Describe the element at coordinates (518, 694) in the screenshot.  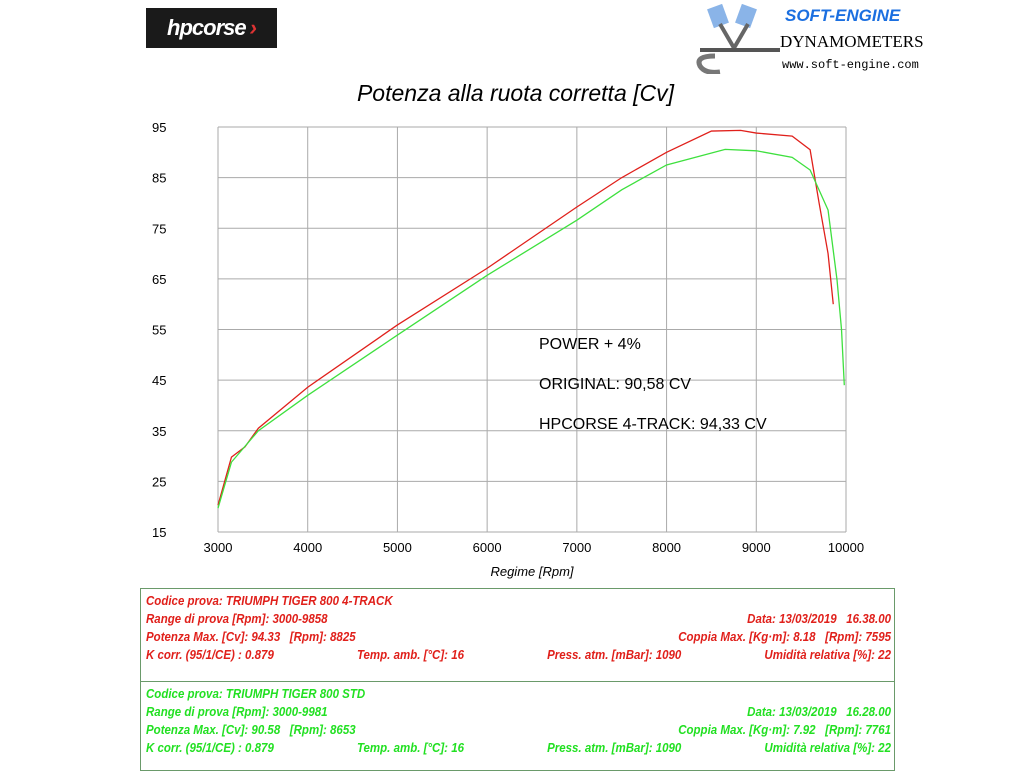
I see `test-row: Codice prova: TRIUMPH TIGER 800 STD` at that location.